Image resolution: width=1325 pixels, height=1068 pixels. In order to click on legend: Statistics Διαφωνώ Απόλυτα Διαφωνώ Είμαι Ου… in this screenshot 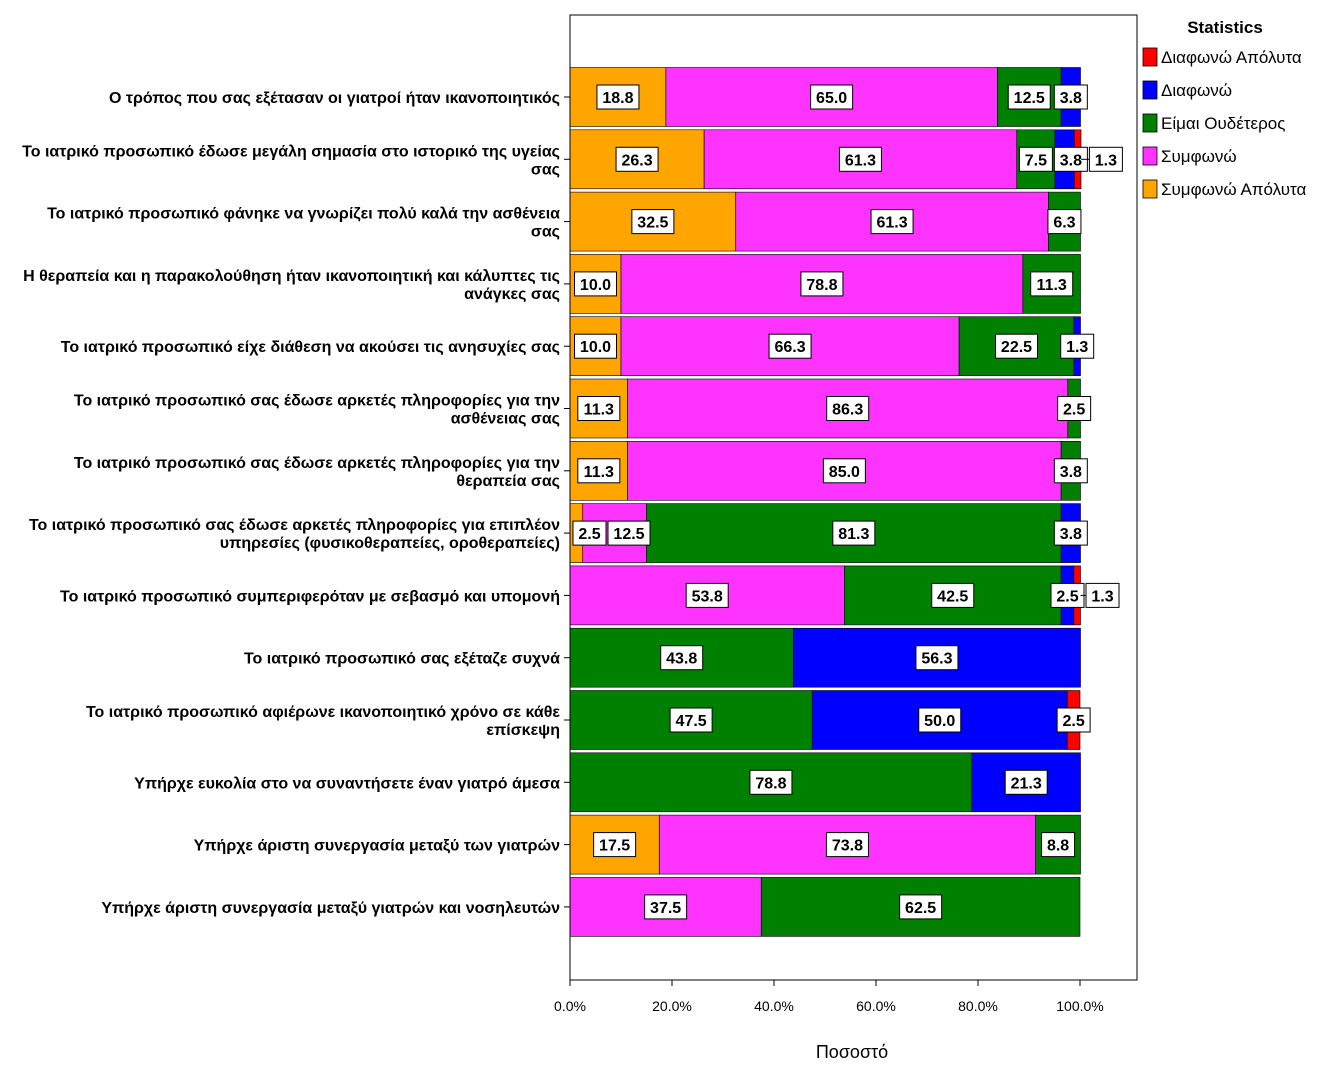, I will do `click(1224, 108)`.